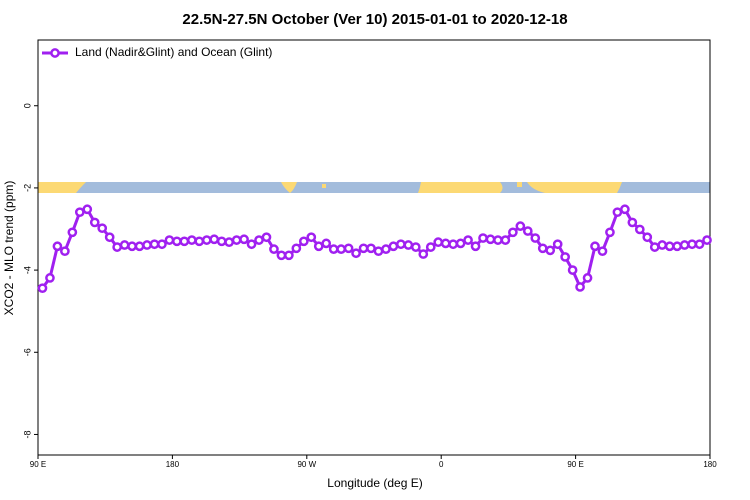 Image resolution: width=750 pixels, height=500 pixels. I want to click on x-tick-label: 90 W, so click(306, 464).